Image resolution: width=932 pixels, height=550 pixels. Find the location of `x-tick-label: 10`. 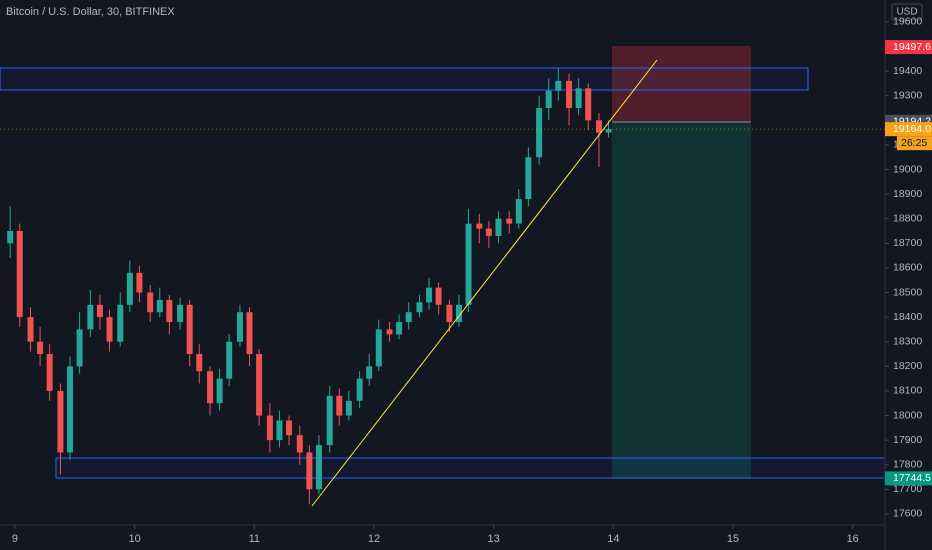

x-tick-label: 10 is located at coordinates (135, 539).